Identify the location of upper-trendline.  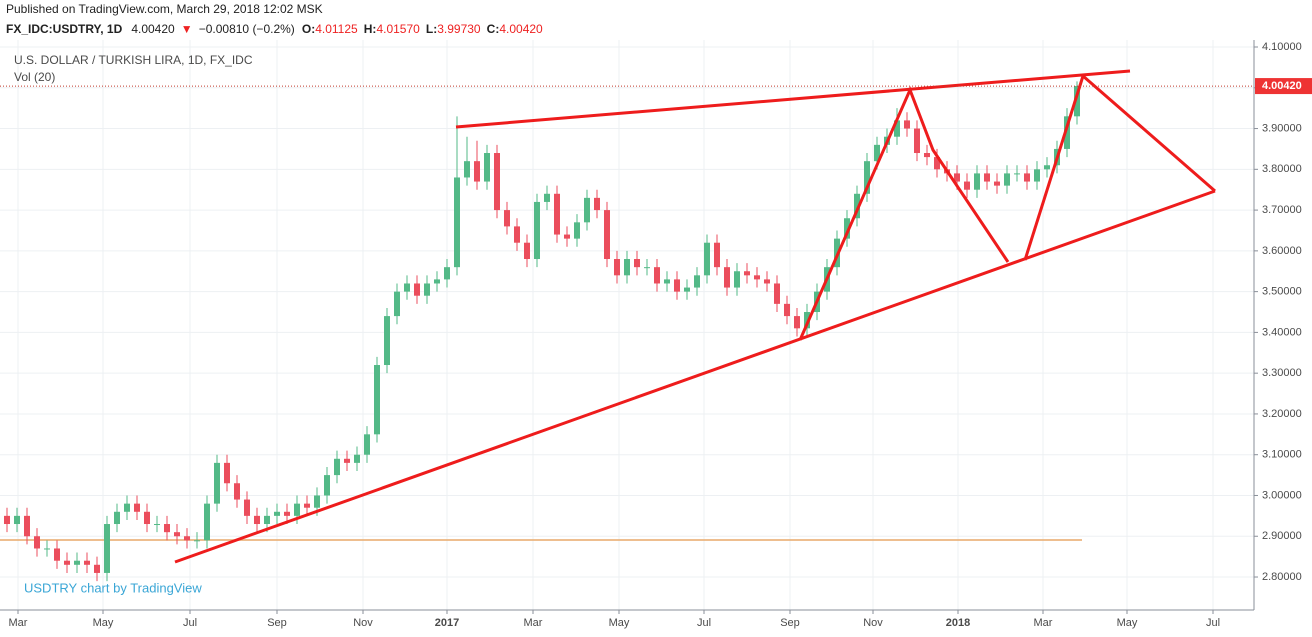
(793, 99).